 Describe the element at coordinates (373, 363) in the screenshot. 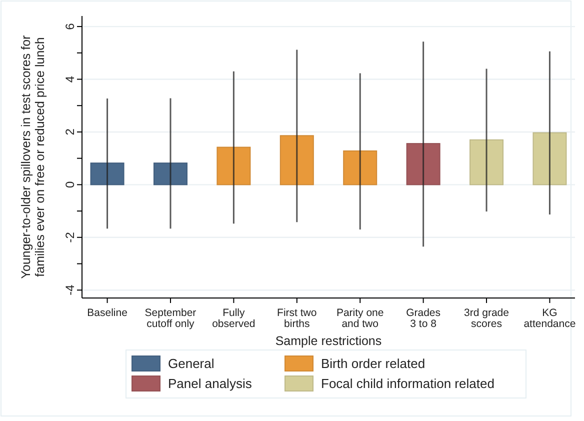

I see `legend-label: Birth order related` at that location.